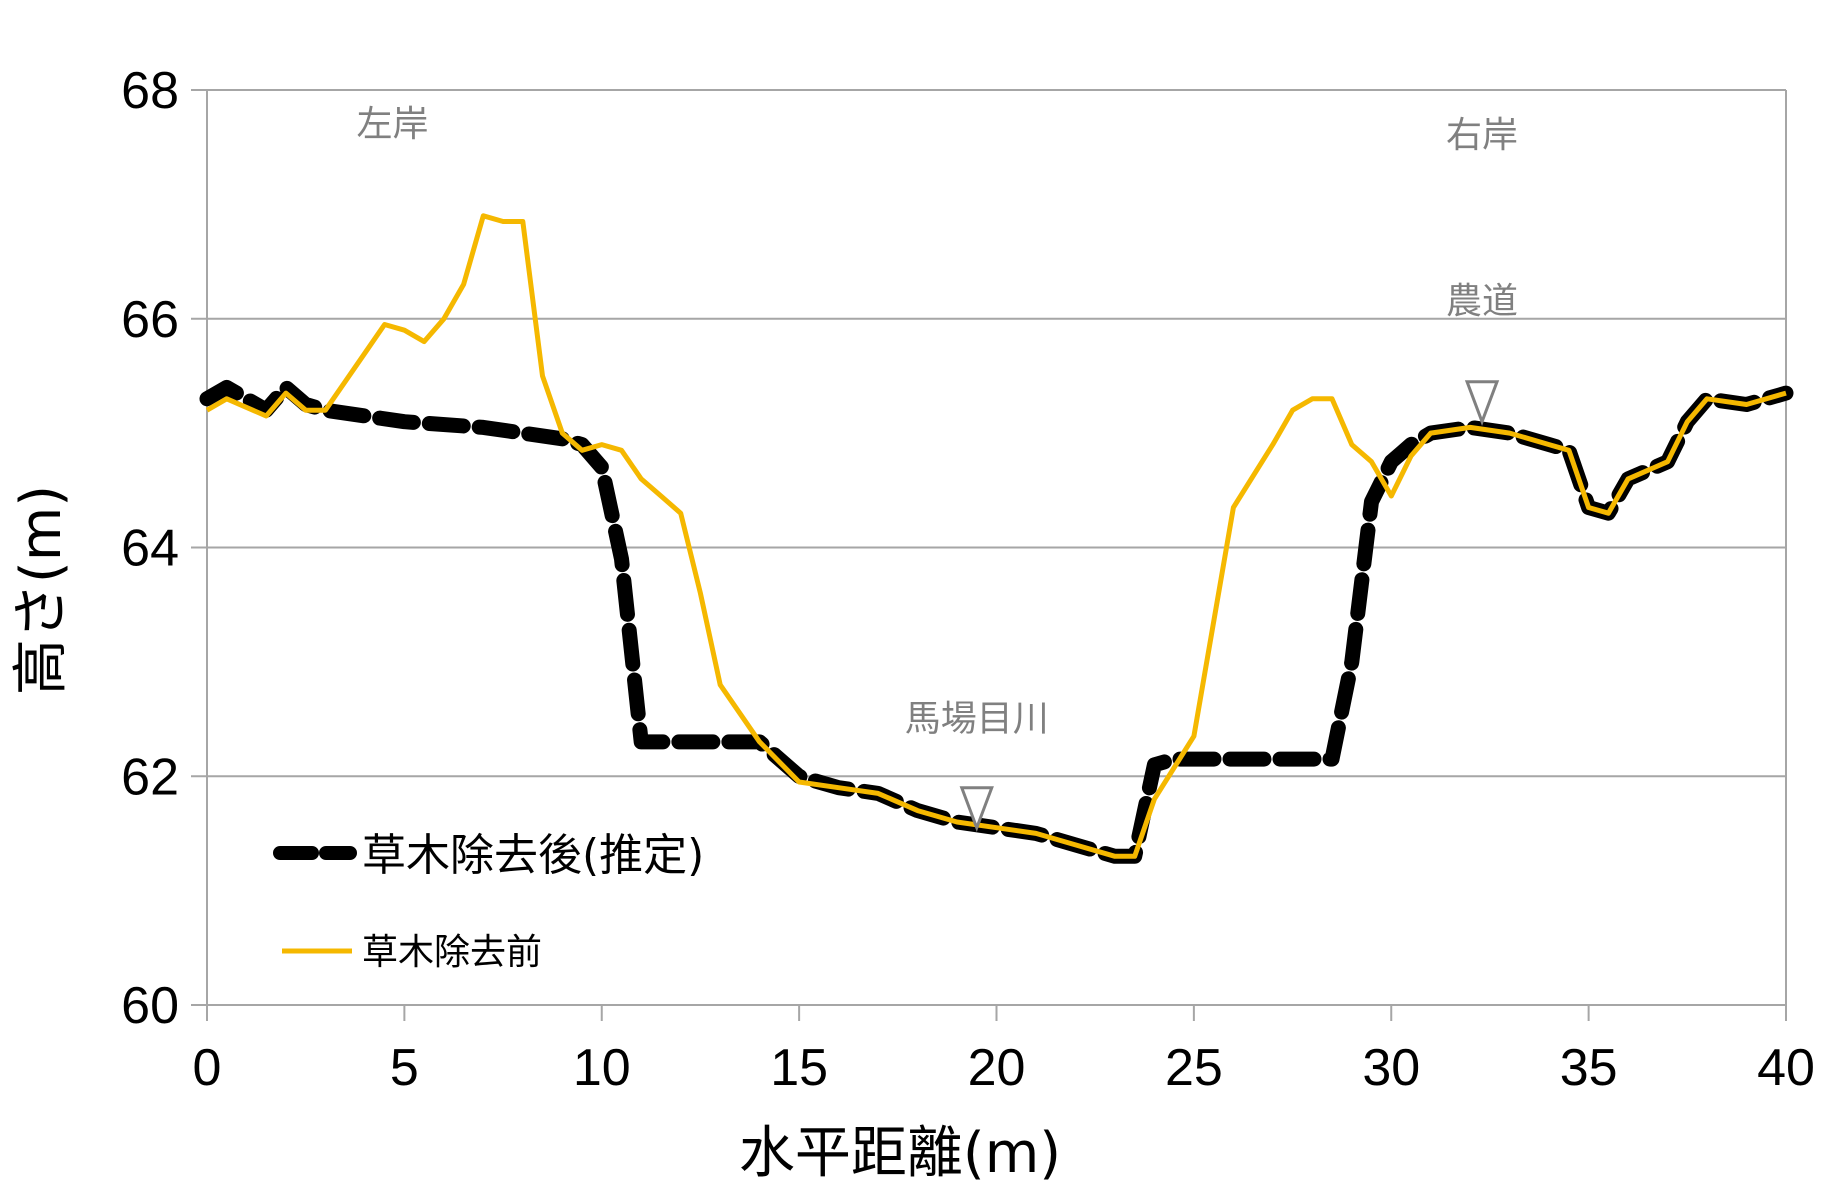 The height and width of the screenshot is (1192, 1838). What do you see at coordinates (1194, 1068) in the screenshot?
I see `x-tick-label-25: 25` at bounding box center [1194, 1068].